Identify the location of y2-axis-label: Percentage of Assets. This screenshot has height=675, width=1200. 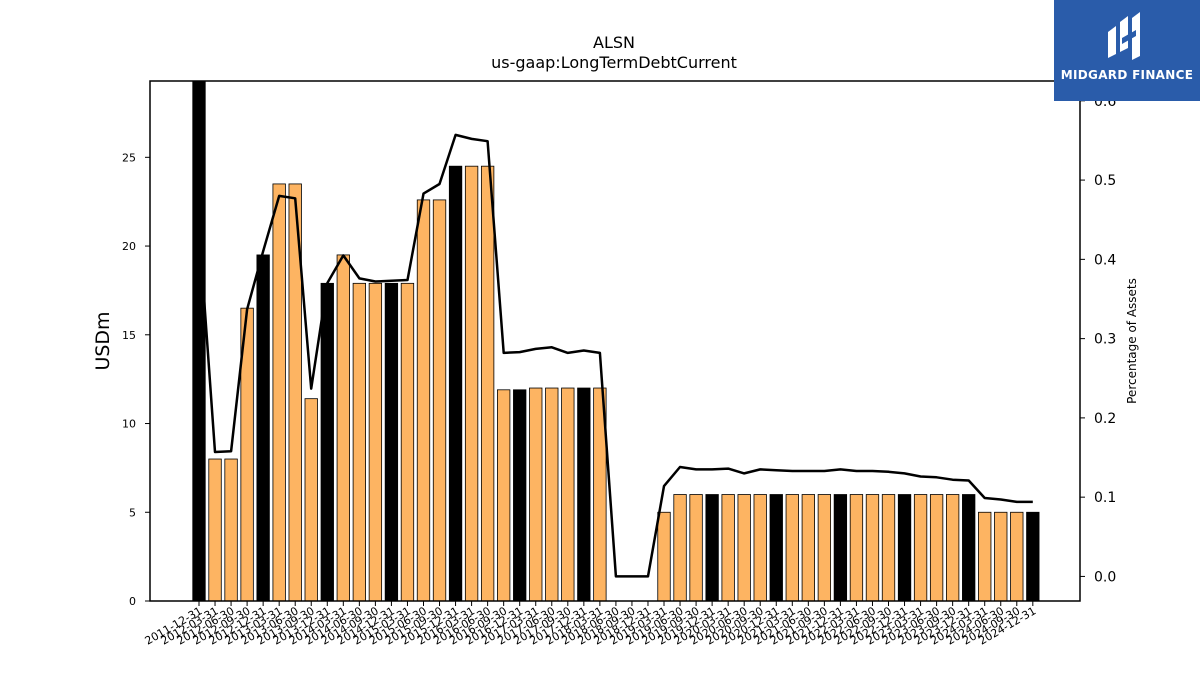
(1132, 341).